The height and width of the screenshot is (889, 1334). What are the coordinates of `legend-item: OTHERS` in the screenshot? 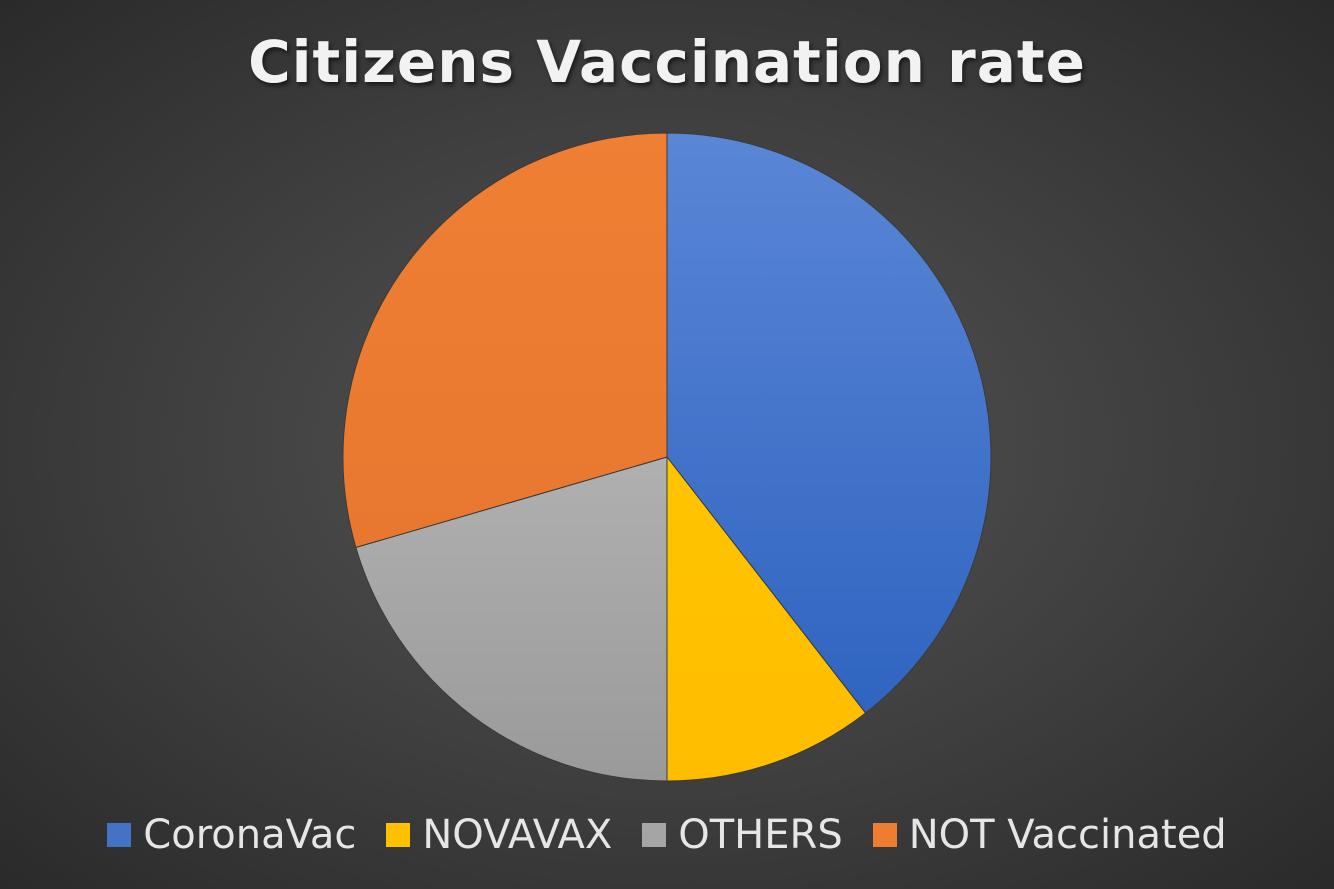 It's located at (742, 835).